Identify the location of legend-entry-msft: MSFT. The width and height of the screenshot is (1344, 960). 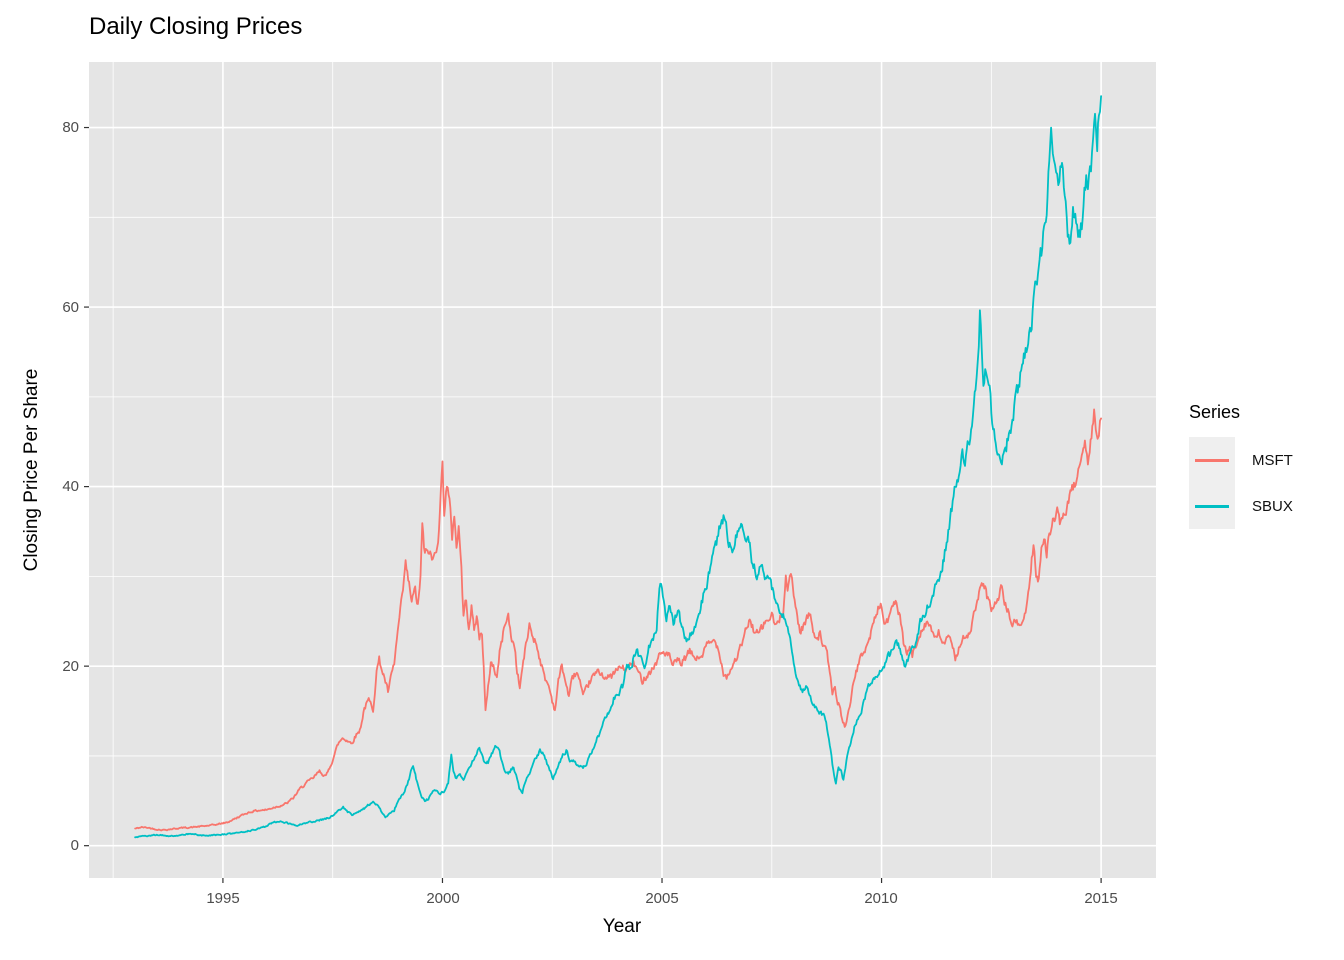
(1241, 460).